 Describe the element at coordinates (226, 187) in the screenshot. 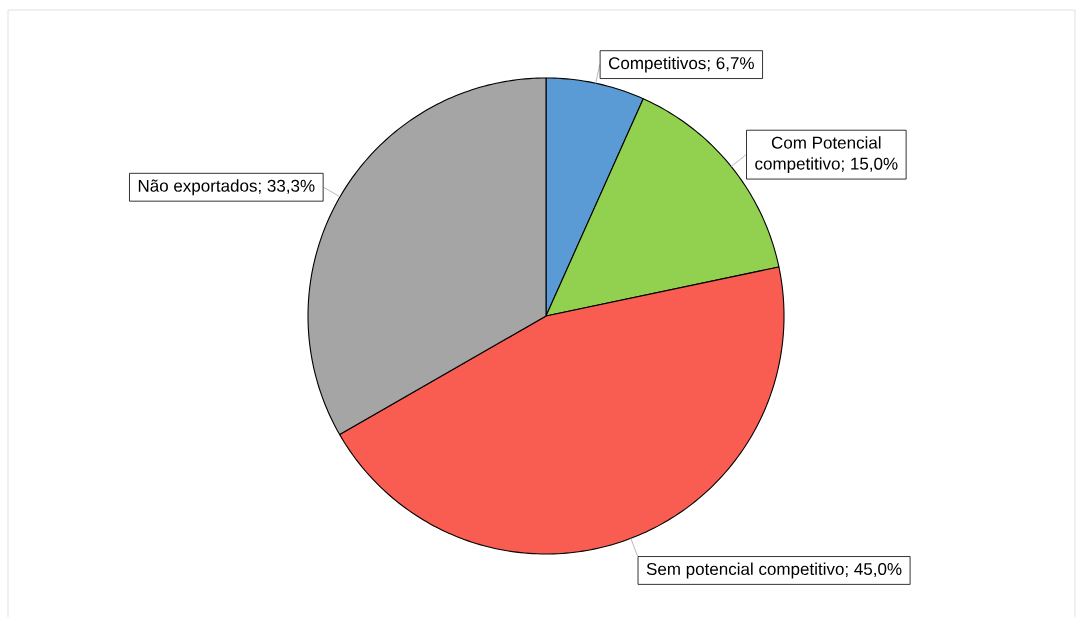

I see `slice-label: Não exportados; 33,3%` at that location.